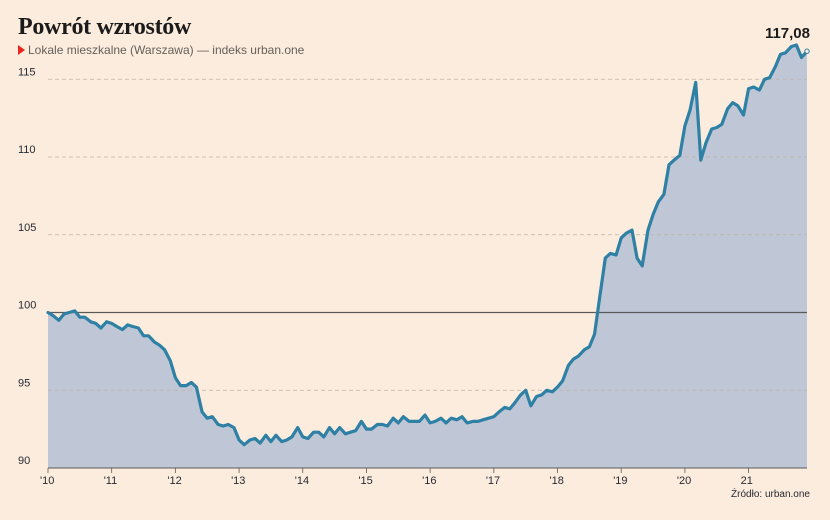 The height and width of the screenshot is (520, 830). Describe the element at coordinates (770, 494) in the screenshot. I see `source-note: Źródło: urban.one` at that location.